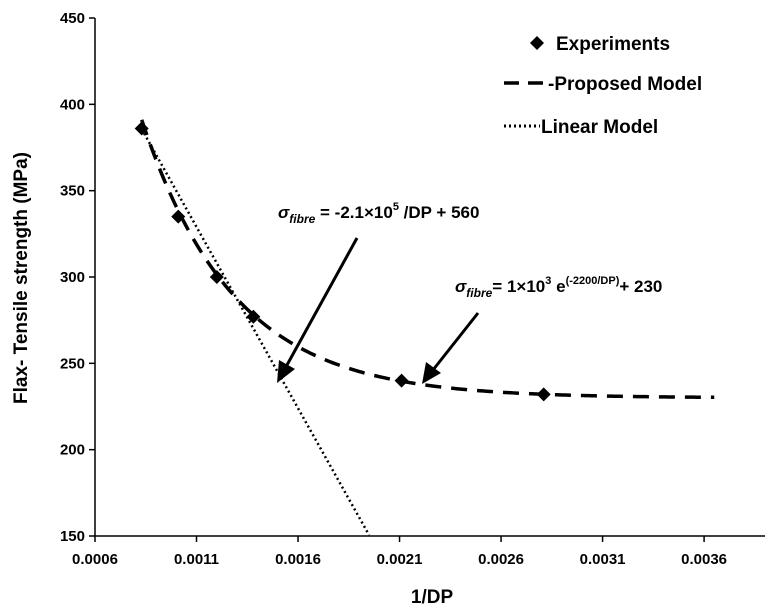 This screenshot has width=770, height=610. I want to click on legend-item-proposed-model: -Proposed Model, so click(603, 84).